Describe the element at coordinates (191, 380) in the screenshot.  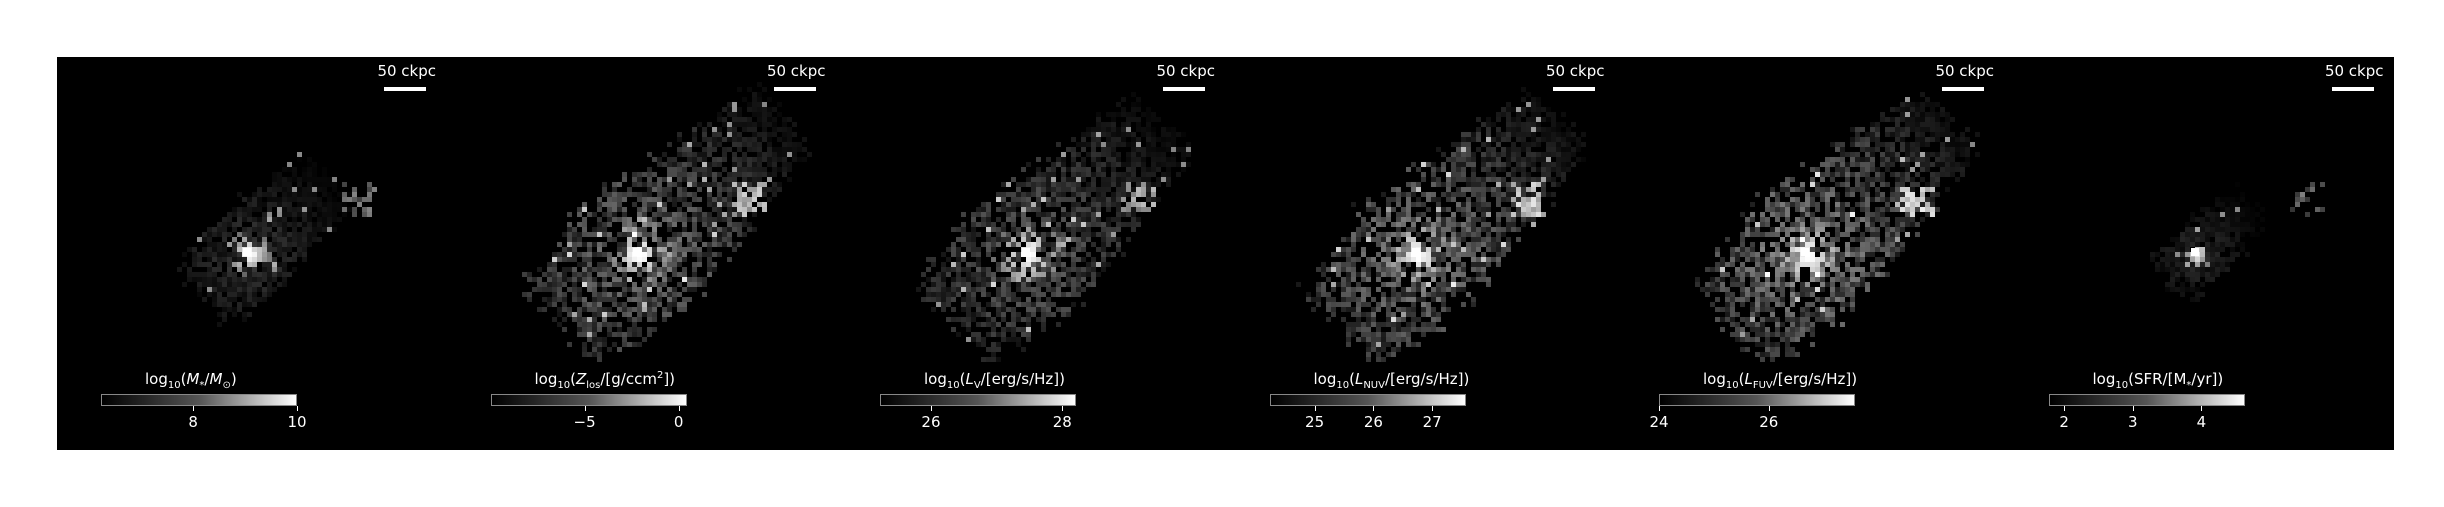
I see `colorbar-label: log10(M*/M⊙)` at that location.